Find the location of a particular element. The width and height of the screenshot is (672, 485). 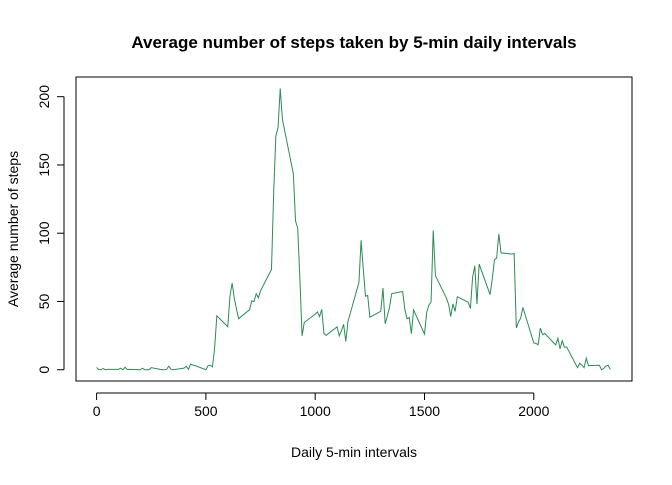

y-axis-label: Average number of steps is located at coordinates (13, 229).